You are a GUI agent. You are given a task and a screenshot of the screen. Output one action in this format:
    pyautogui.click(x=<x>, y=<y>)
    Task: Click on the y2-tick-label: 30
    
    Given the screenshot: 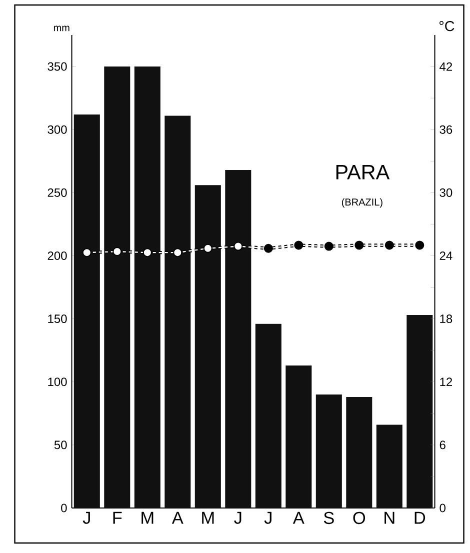 What is the action you would take?
    pyautogui.click(x=446, y=192)
    